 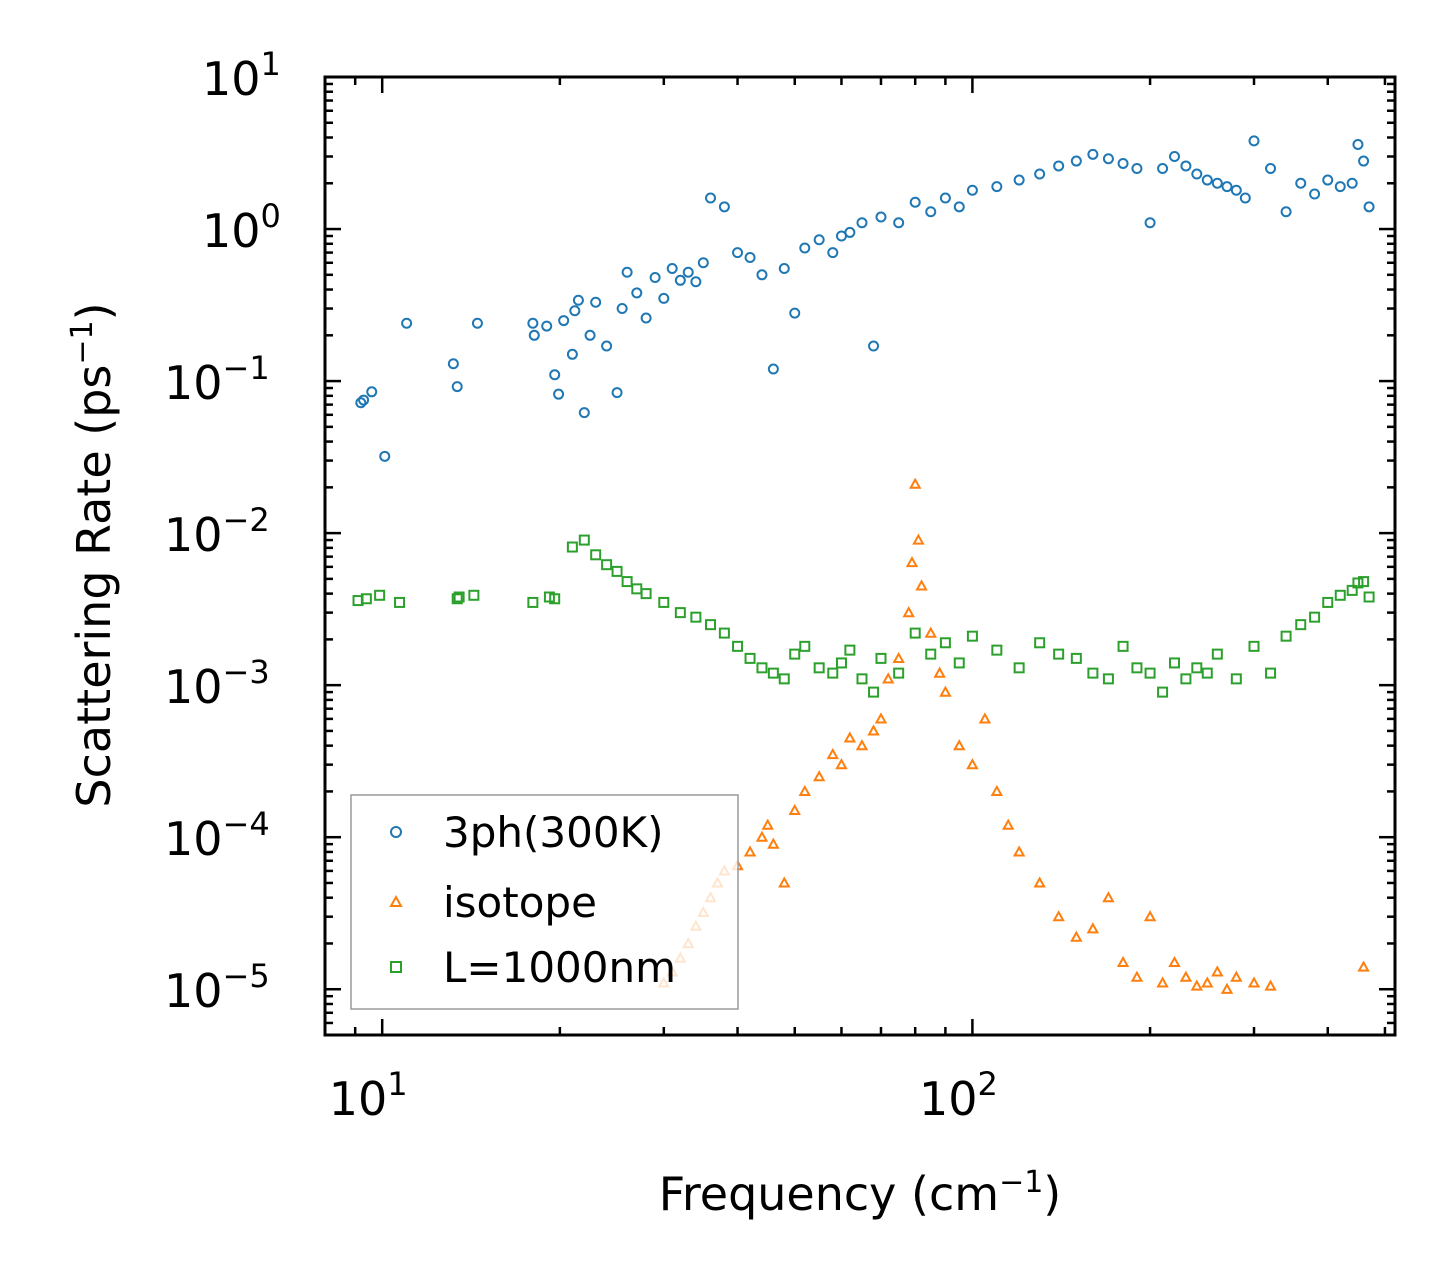 What do you see at coordinates (526, 832) in the screenshot?
I see `legend-entry: 3ph(300K)` at bounding box center [526, 832].